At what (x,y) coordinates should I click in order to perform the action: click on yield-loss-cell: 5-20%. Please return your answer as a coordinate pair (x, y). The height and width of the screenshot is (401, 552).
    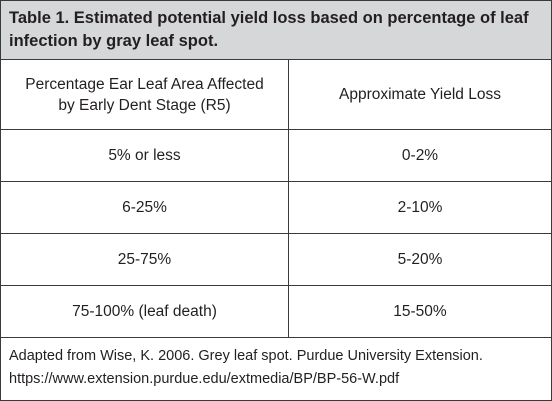
    Looking at the image, I should click on (420, 259).